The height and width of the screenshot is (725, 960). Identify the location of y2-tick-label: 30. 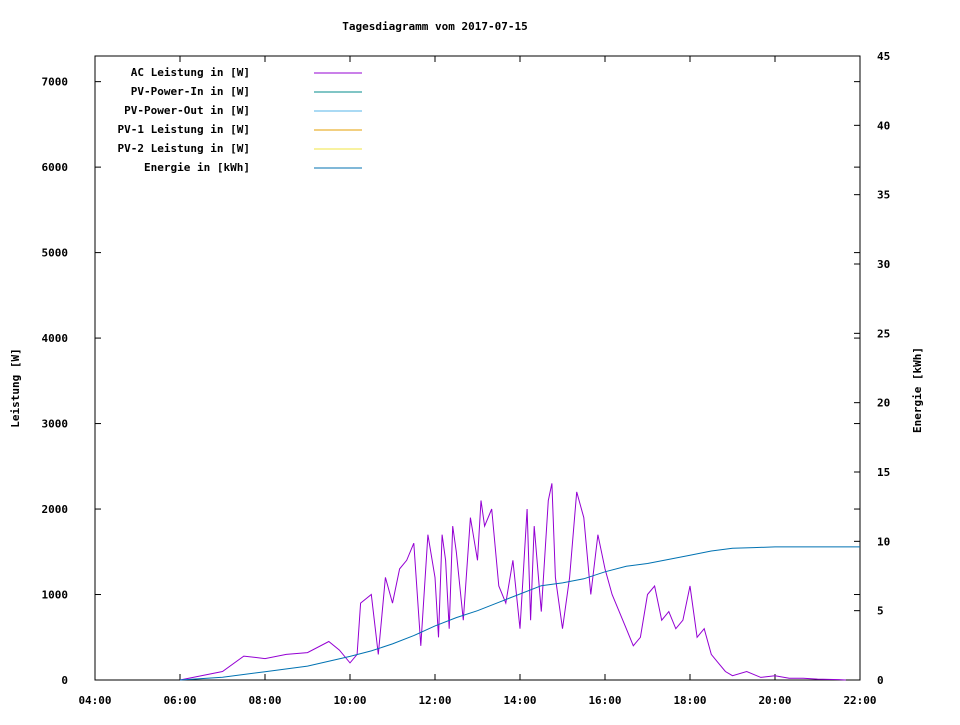
(883, 264).